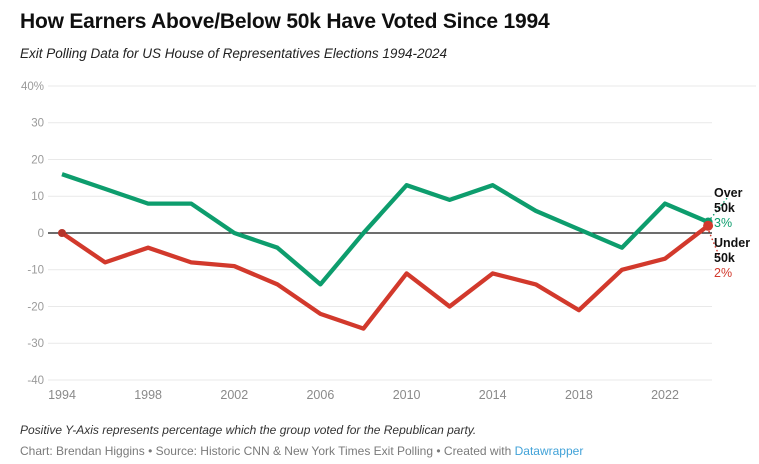  What do you see at coordinates (723, 223) in the screenshot?
I see `over-50k-value: 3%` at bounding box center [723, 223].